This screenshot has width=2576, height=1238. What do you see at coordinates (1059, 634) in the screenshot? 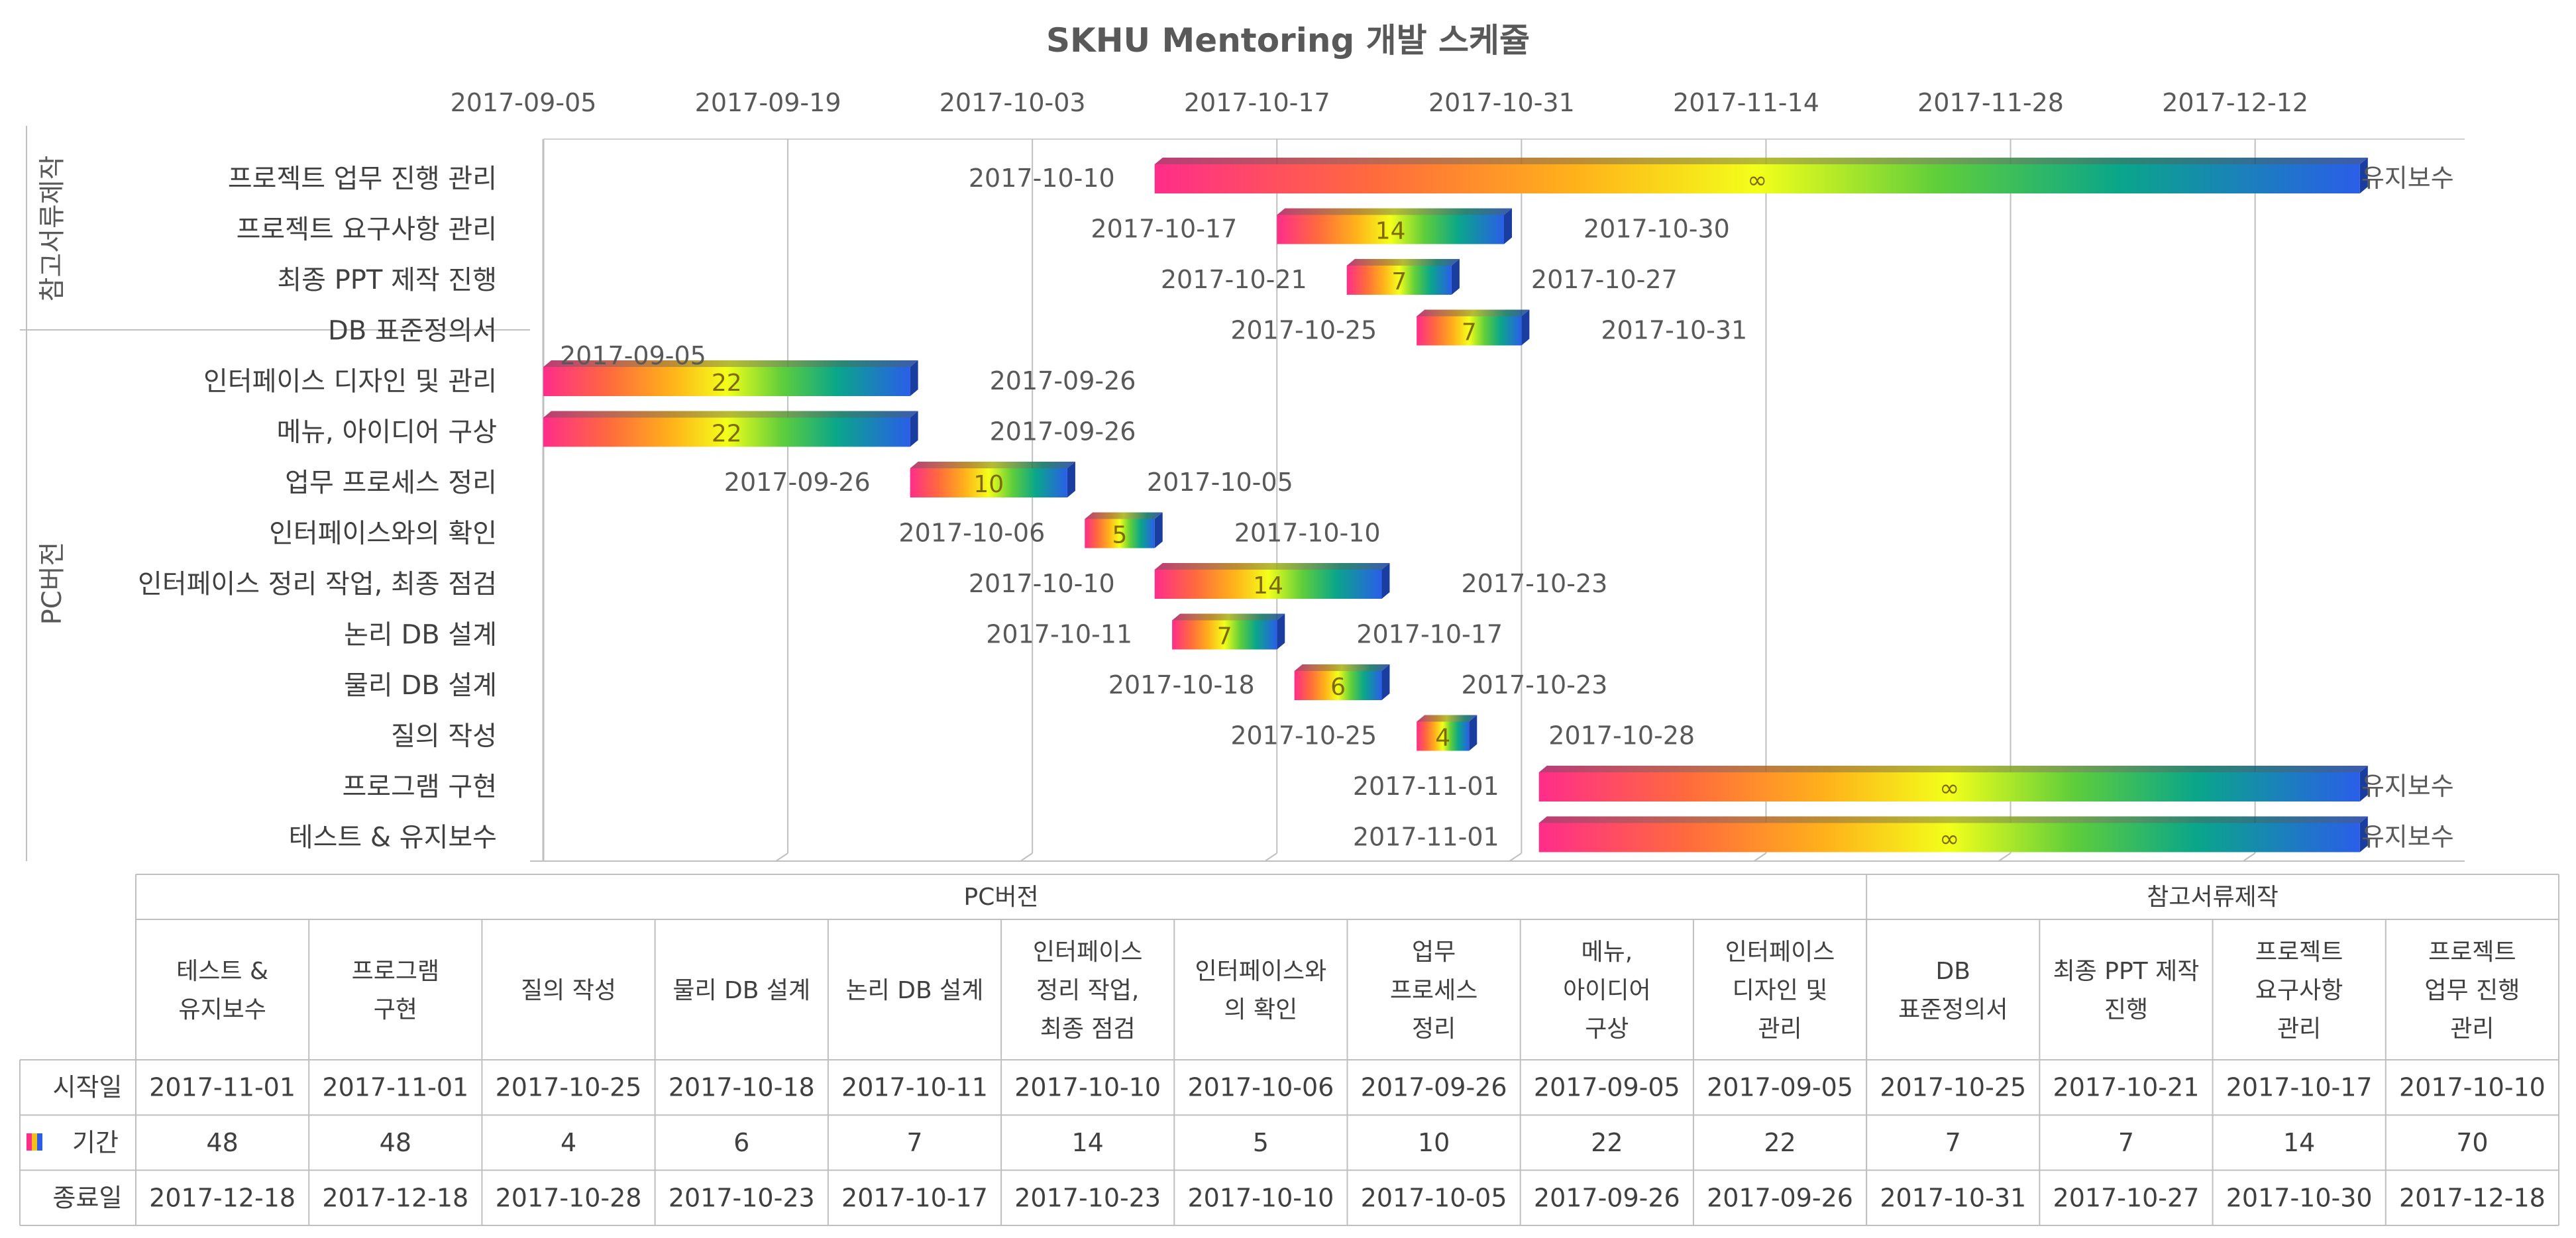
I see `bar-start-label: 2017-10-11` at bounding box center [1059, 634].